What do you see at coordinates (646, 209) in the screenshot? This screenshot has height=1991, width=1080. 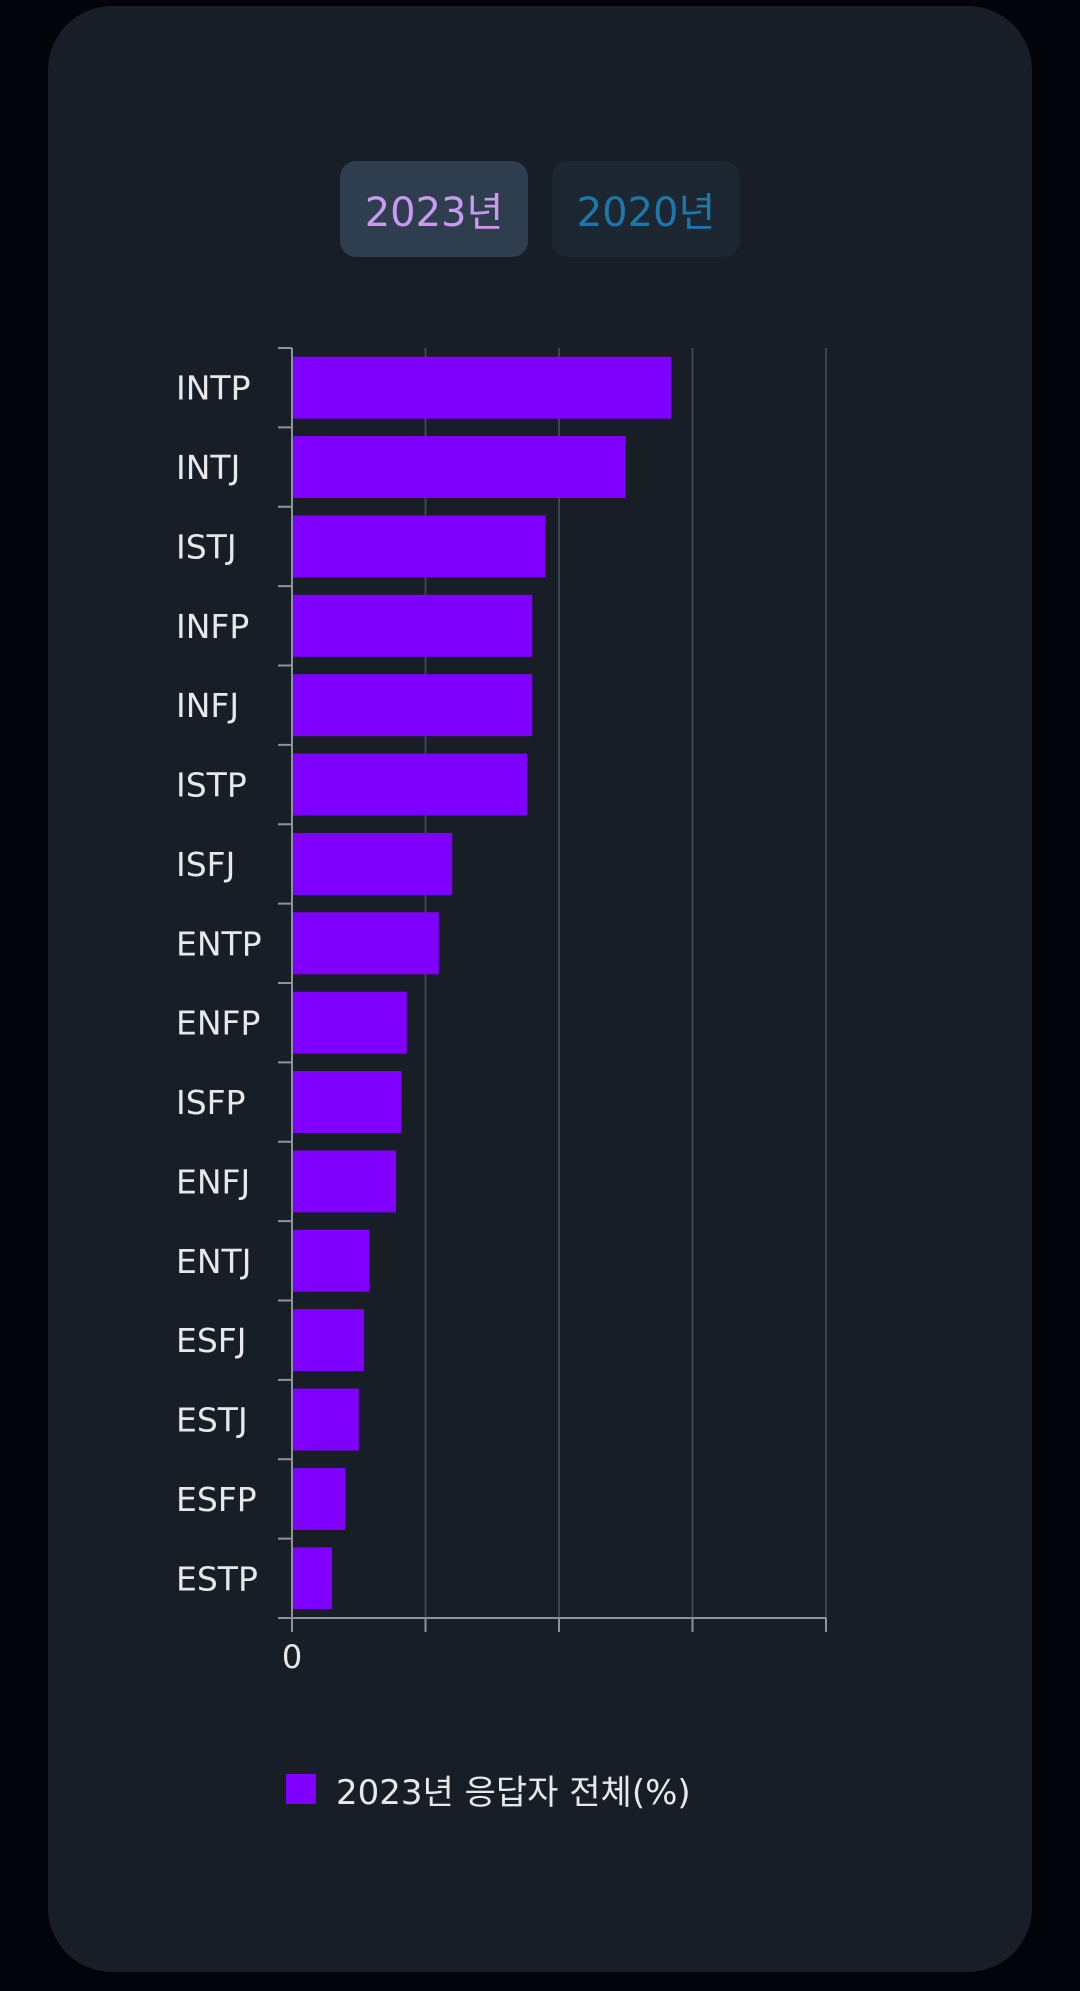 I see `tab-2020: 2020년` at bounding box center [646, 209].